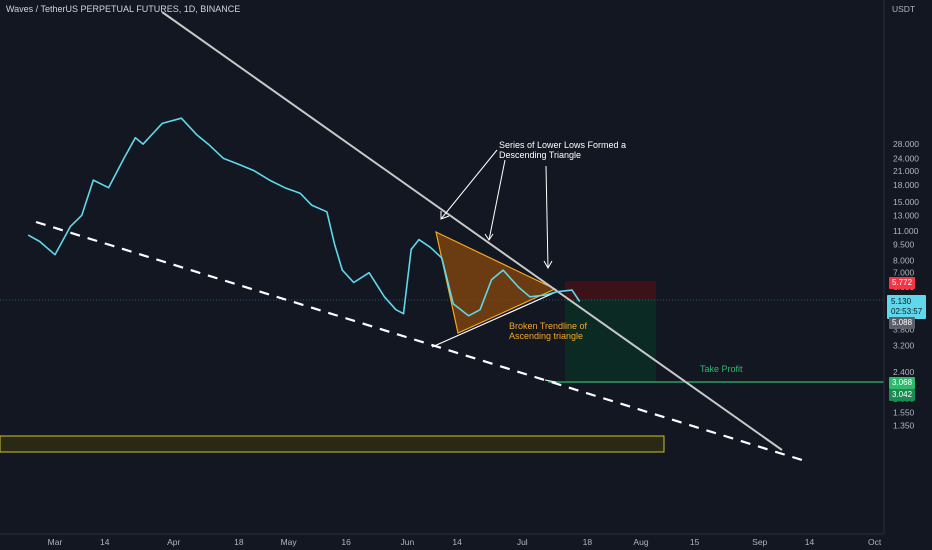  Describe the element at coordinates (904, 260) in the screenshot. I see `y-tick-label: 8.000` at that location.